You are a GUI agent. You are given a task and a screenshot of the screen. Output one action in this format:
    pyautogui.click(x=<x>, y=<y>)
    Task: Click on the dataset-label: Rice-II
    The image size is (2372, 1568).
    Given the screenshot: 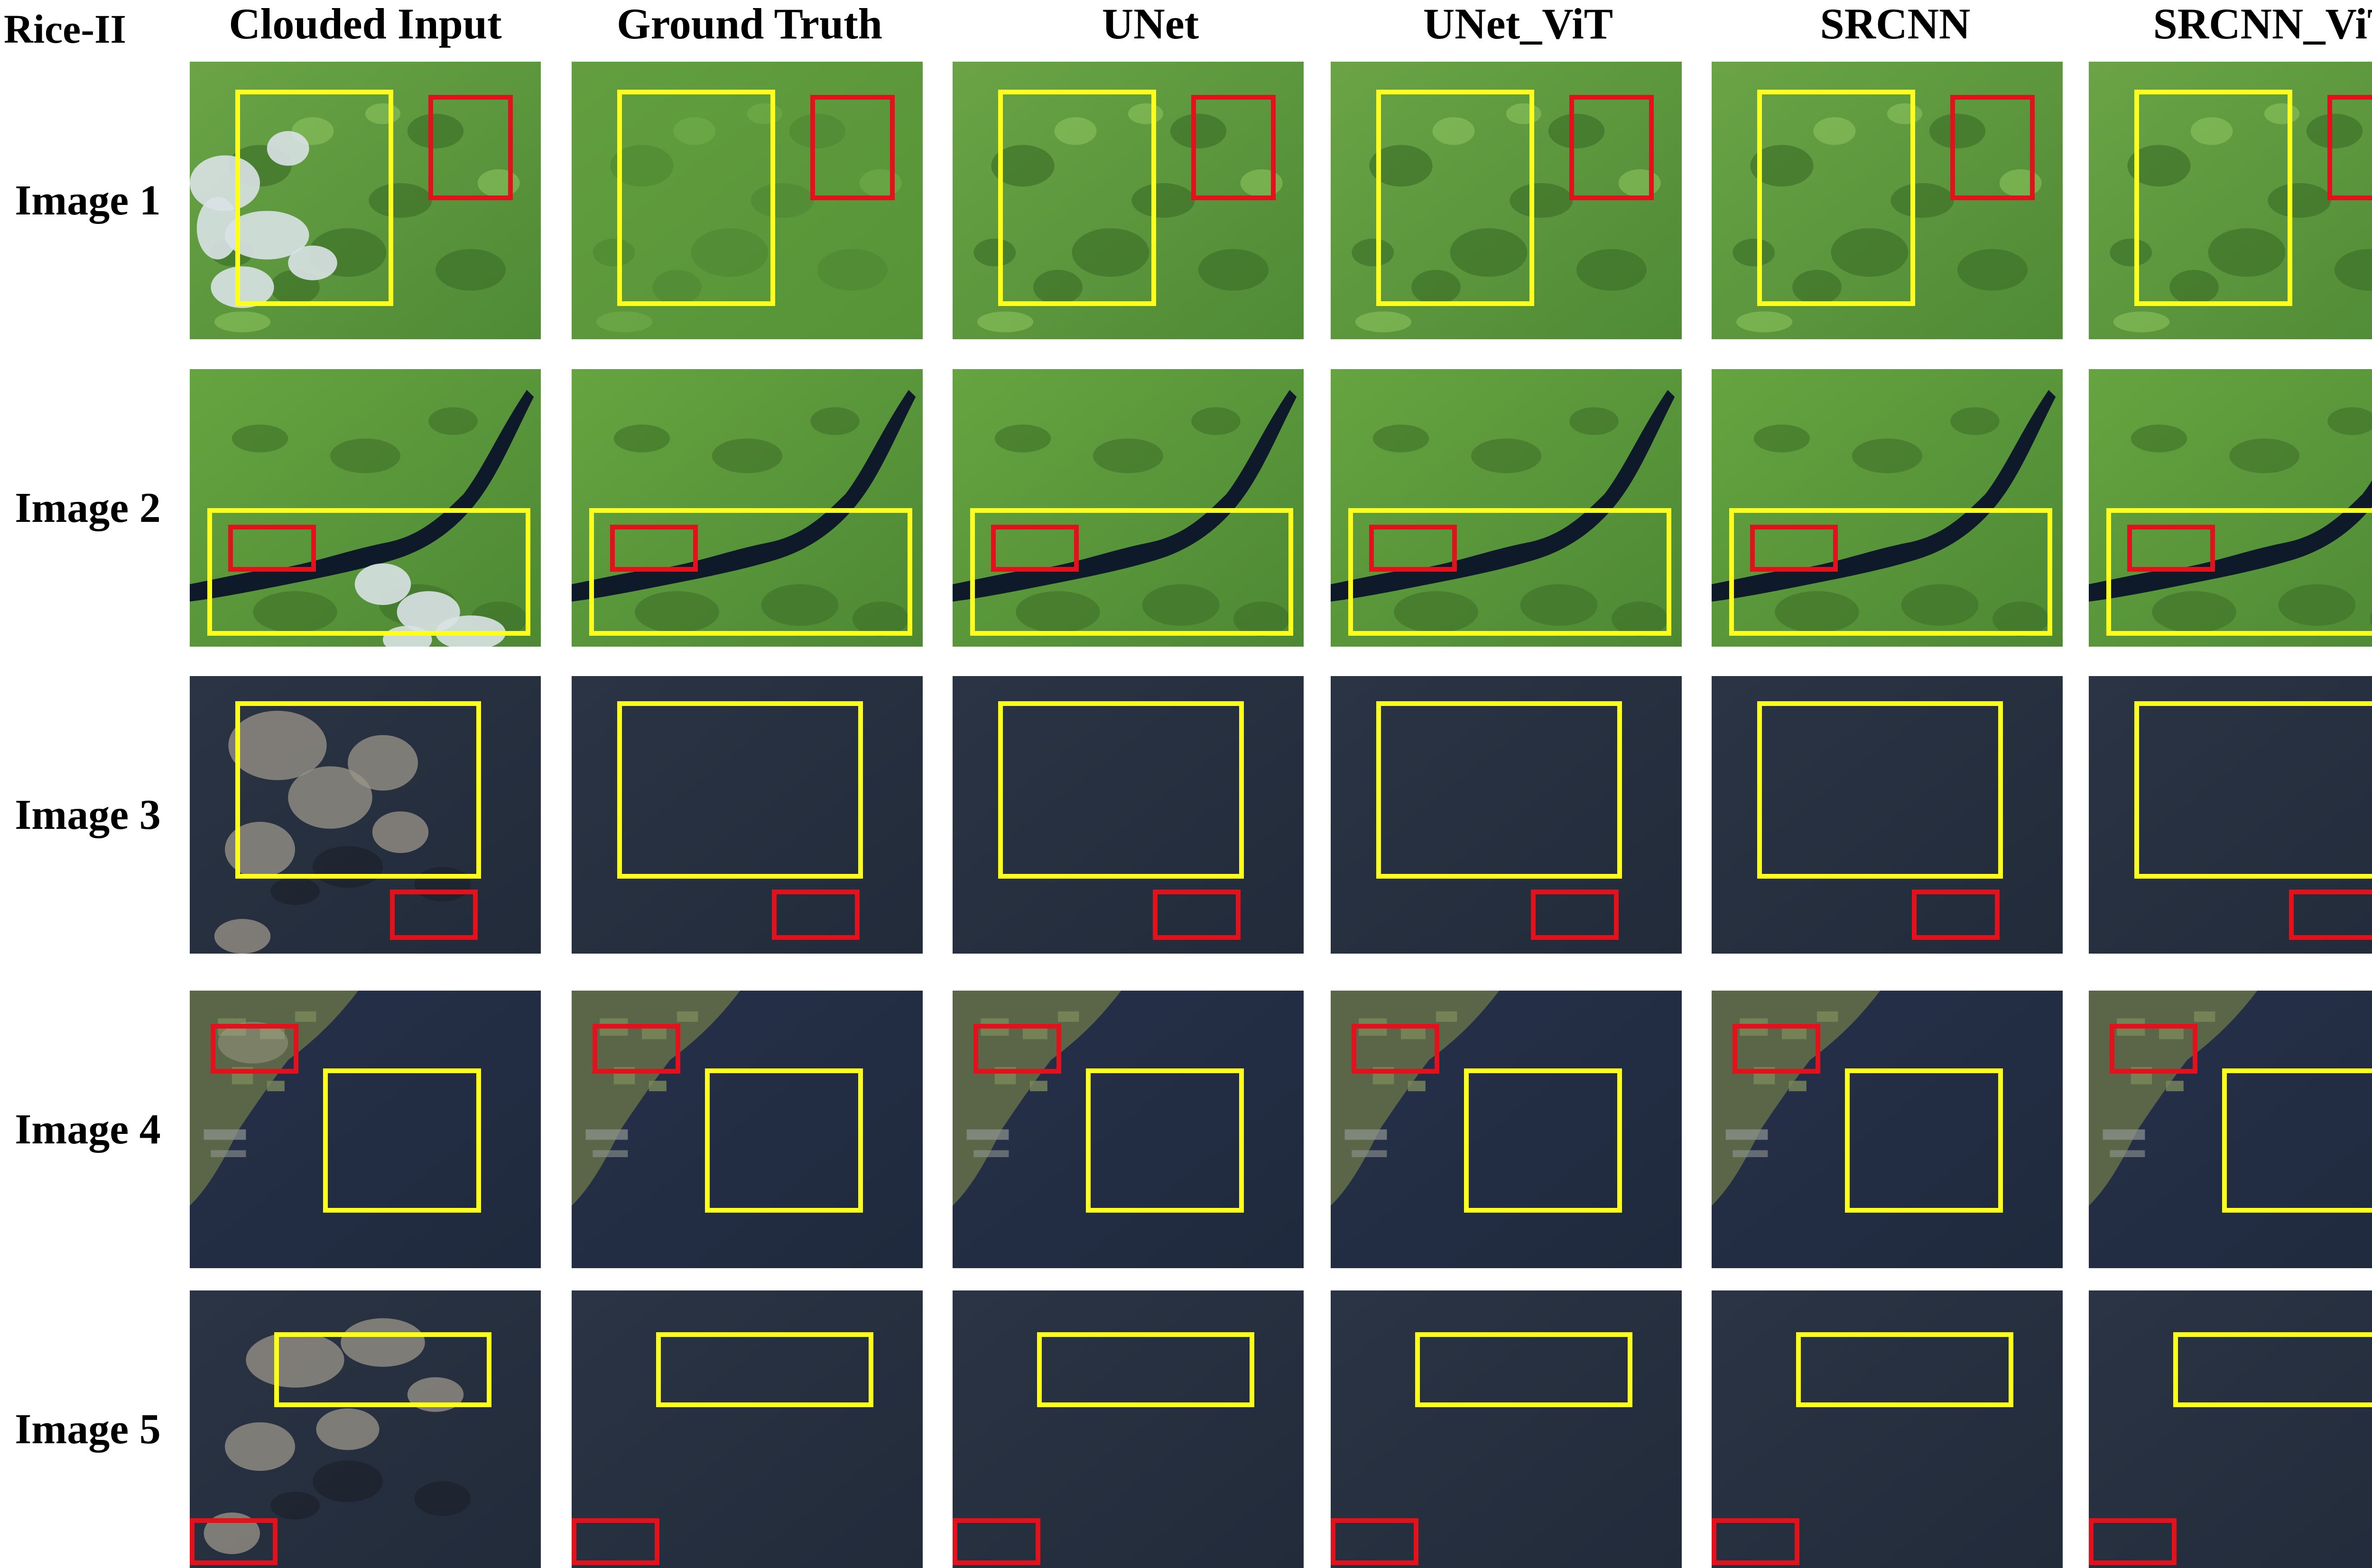 What is the action you would take?
    pyautogui.click(x=65, y=29)
    